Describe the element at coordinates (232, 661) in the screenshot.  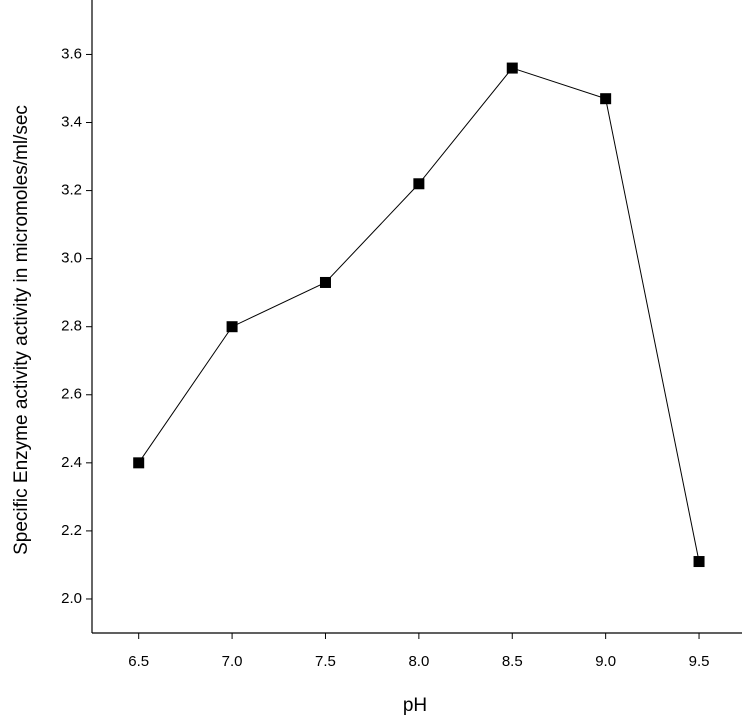
I see `x-tick-label: 7.0` at that location.